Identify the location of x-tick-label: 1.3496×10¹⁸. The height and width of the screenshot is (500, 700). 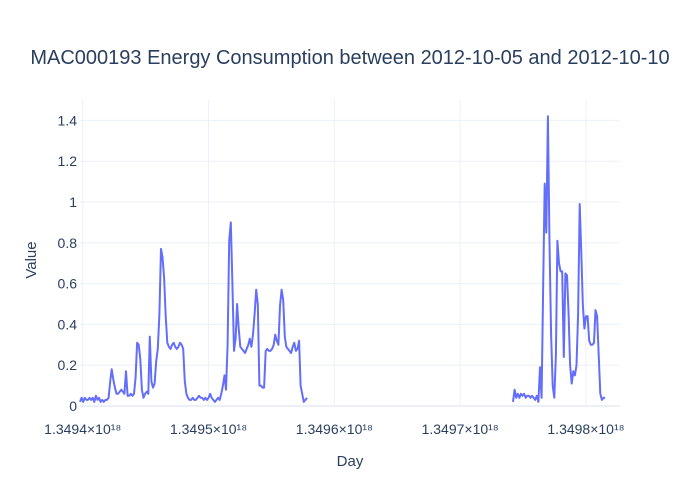
(334, 429).